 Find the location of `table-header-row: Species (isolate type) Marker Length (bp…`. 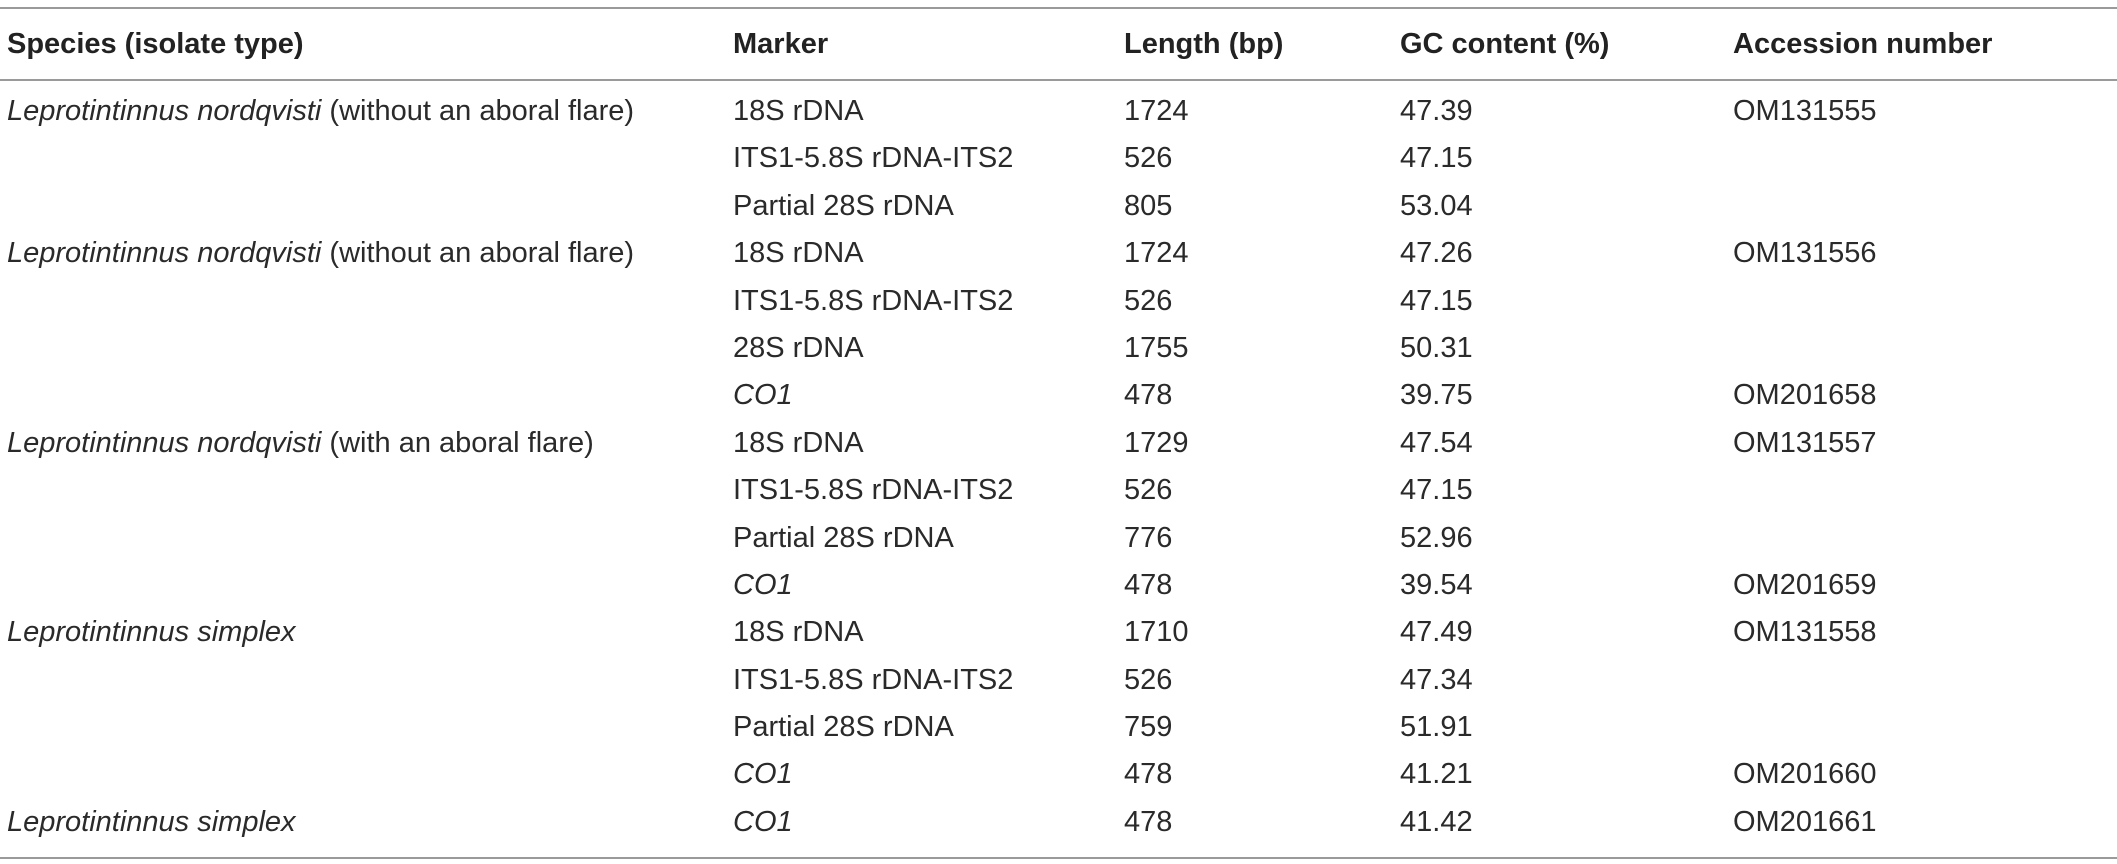

table-header-row: Species (isolate type) Marker Length (bp… is located at coordinates (1058, 44).